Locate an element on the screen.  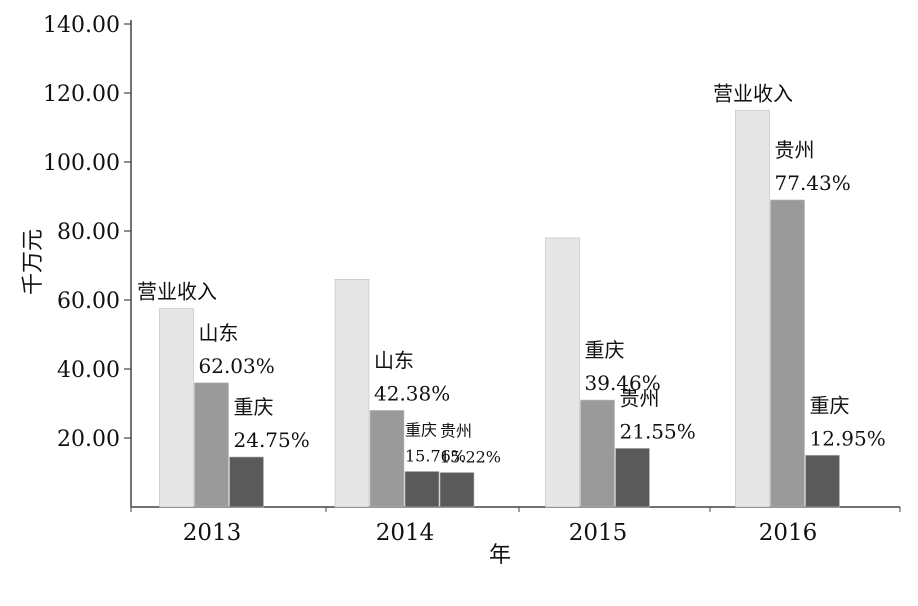
x-axis-title: 年 is located at coordinates (500, 555).